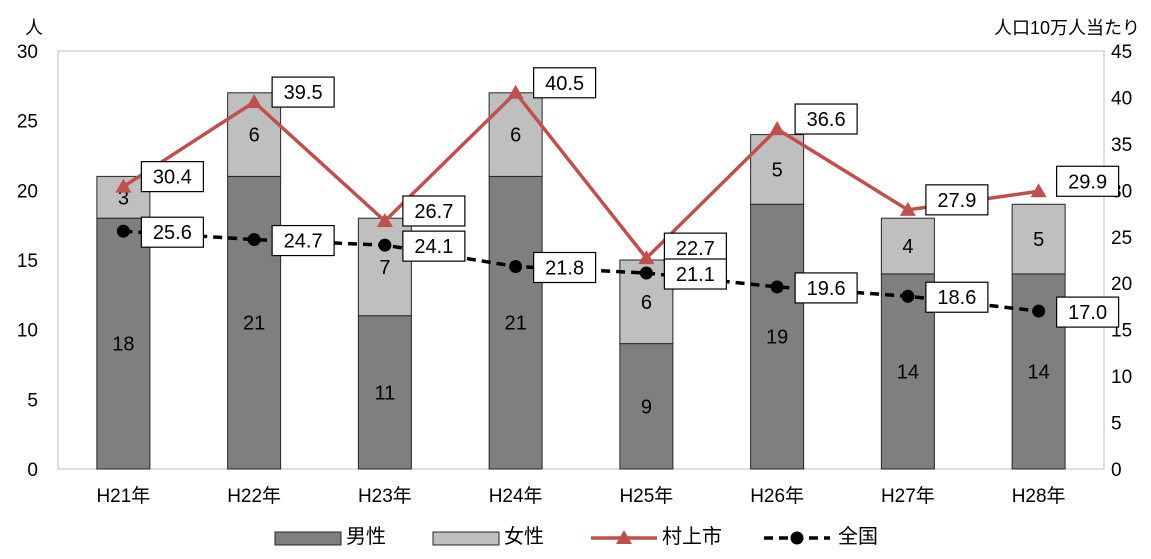 This screenshot has height=559, width=1151. I want to click on legend-swatch-male, so click(308, 538).